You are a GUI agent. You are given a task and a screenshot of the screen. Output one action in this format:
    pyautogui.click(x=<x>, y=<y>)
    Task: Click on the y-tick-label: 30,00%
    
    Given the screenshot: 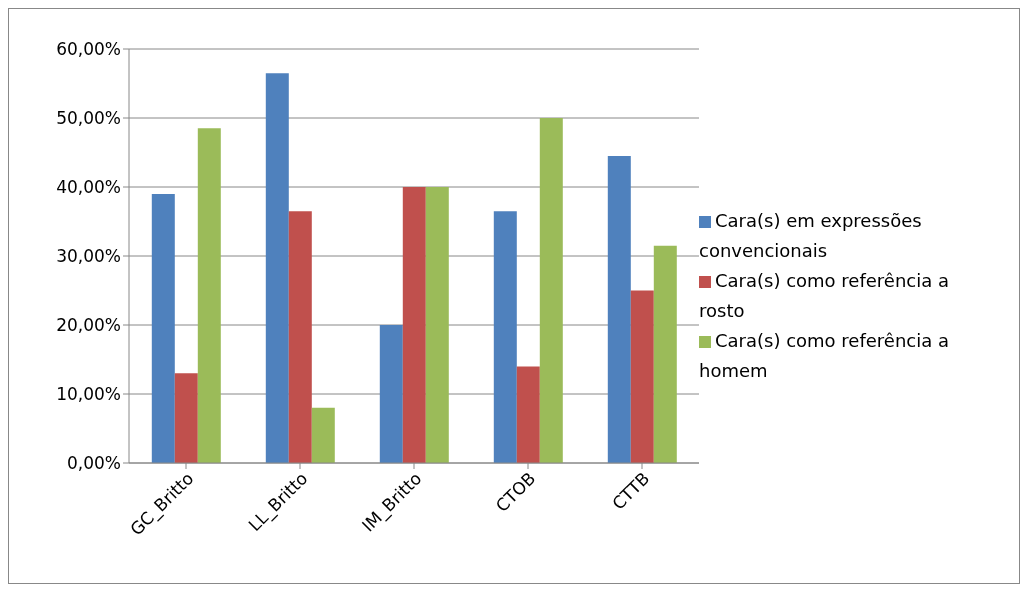 What is the action you would take?
    pyautogui.click(x=88, y=256)
    